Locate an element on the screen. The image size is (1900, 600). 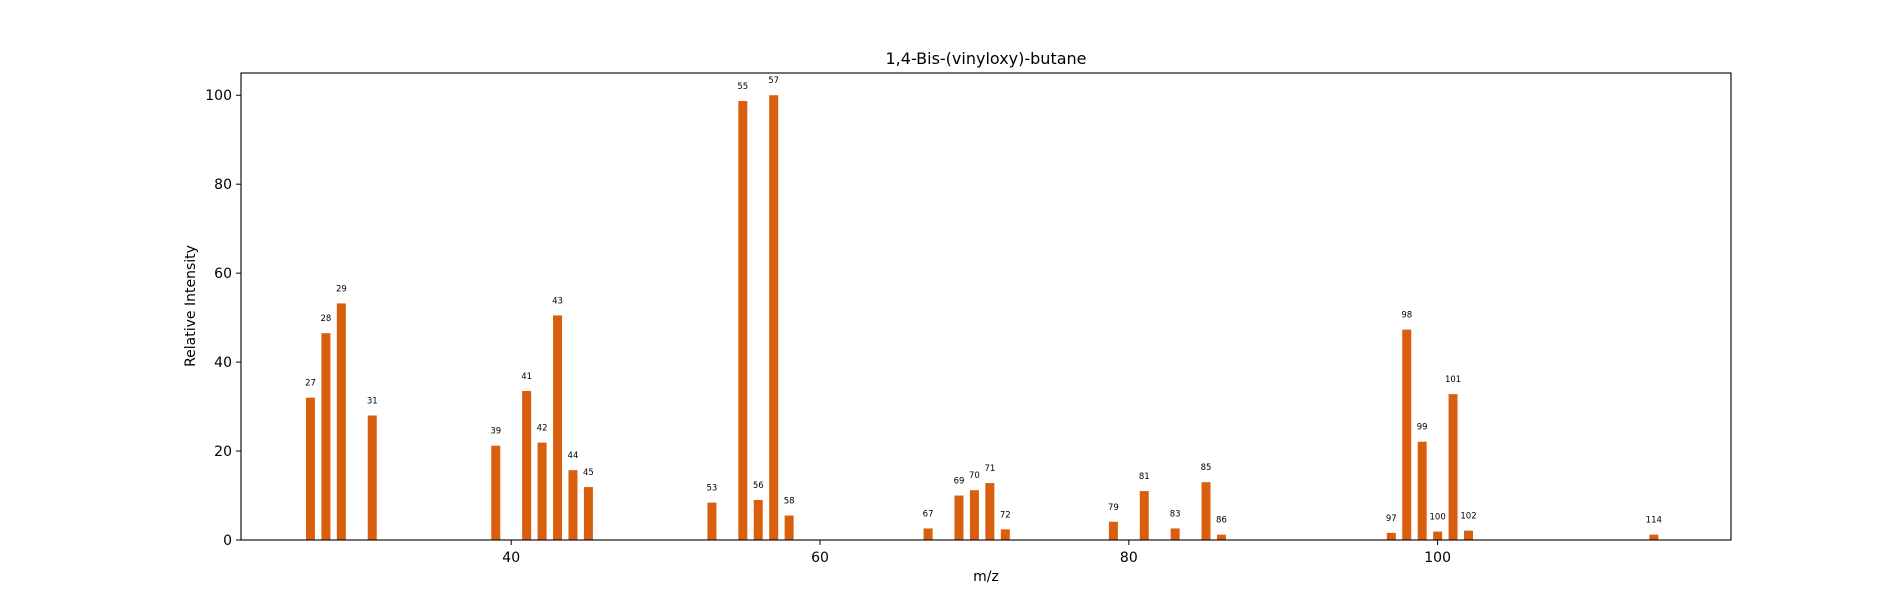
bar-label-mz-43: 43 is located at coordinates (557, 301).